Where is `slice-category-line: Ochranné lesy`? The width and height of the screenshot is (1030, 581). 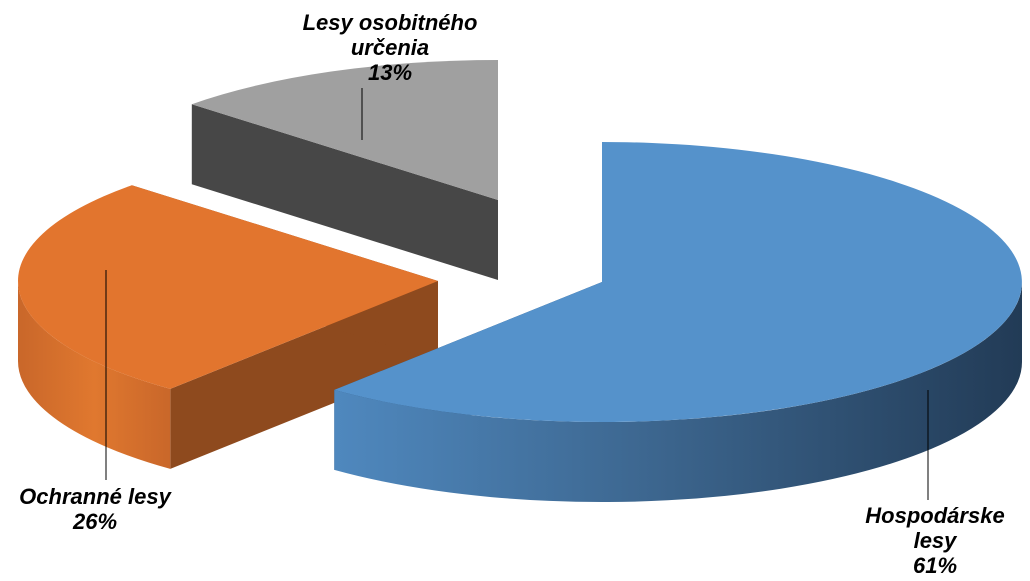
slice-category-line: Ochranné lesy is located at coordinates (95, 496).